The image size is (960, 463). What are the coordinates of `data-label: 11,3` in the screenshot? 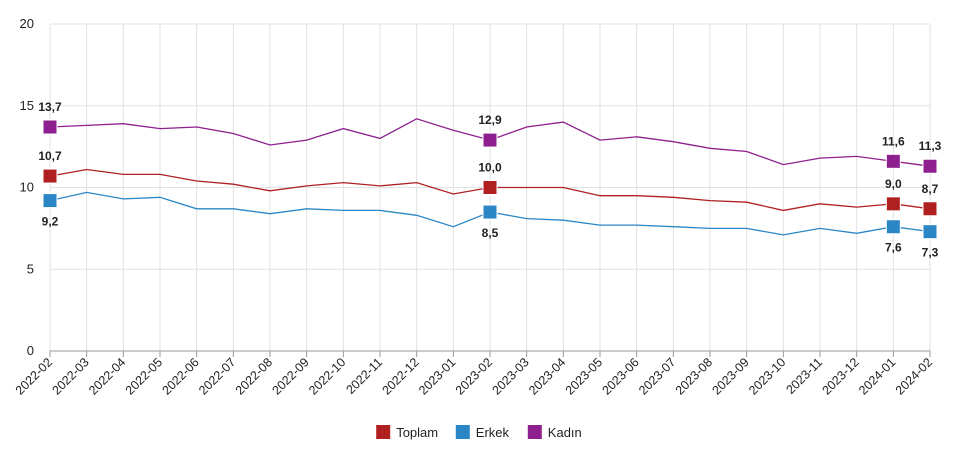 It's located at (930, 146).